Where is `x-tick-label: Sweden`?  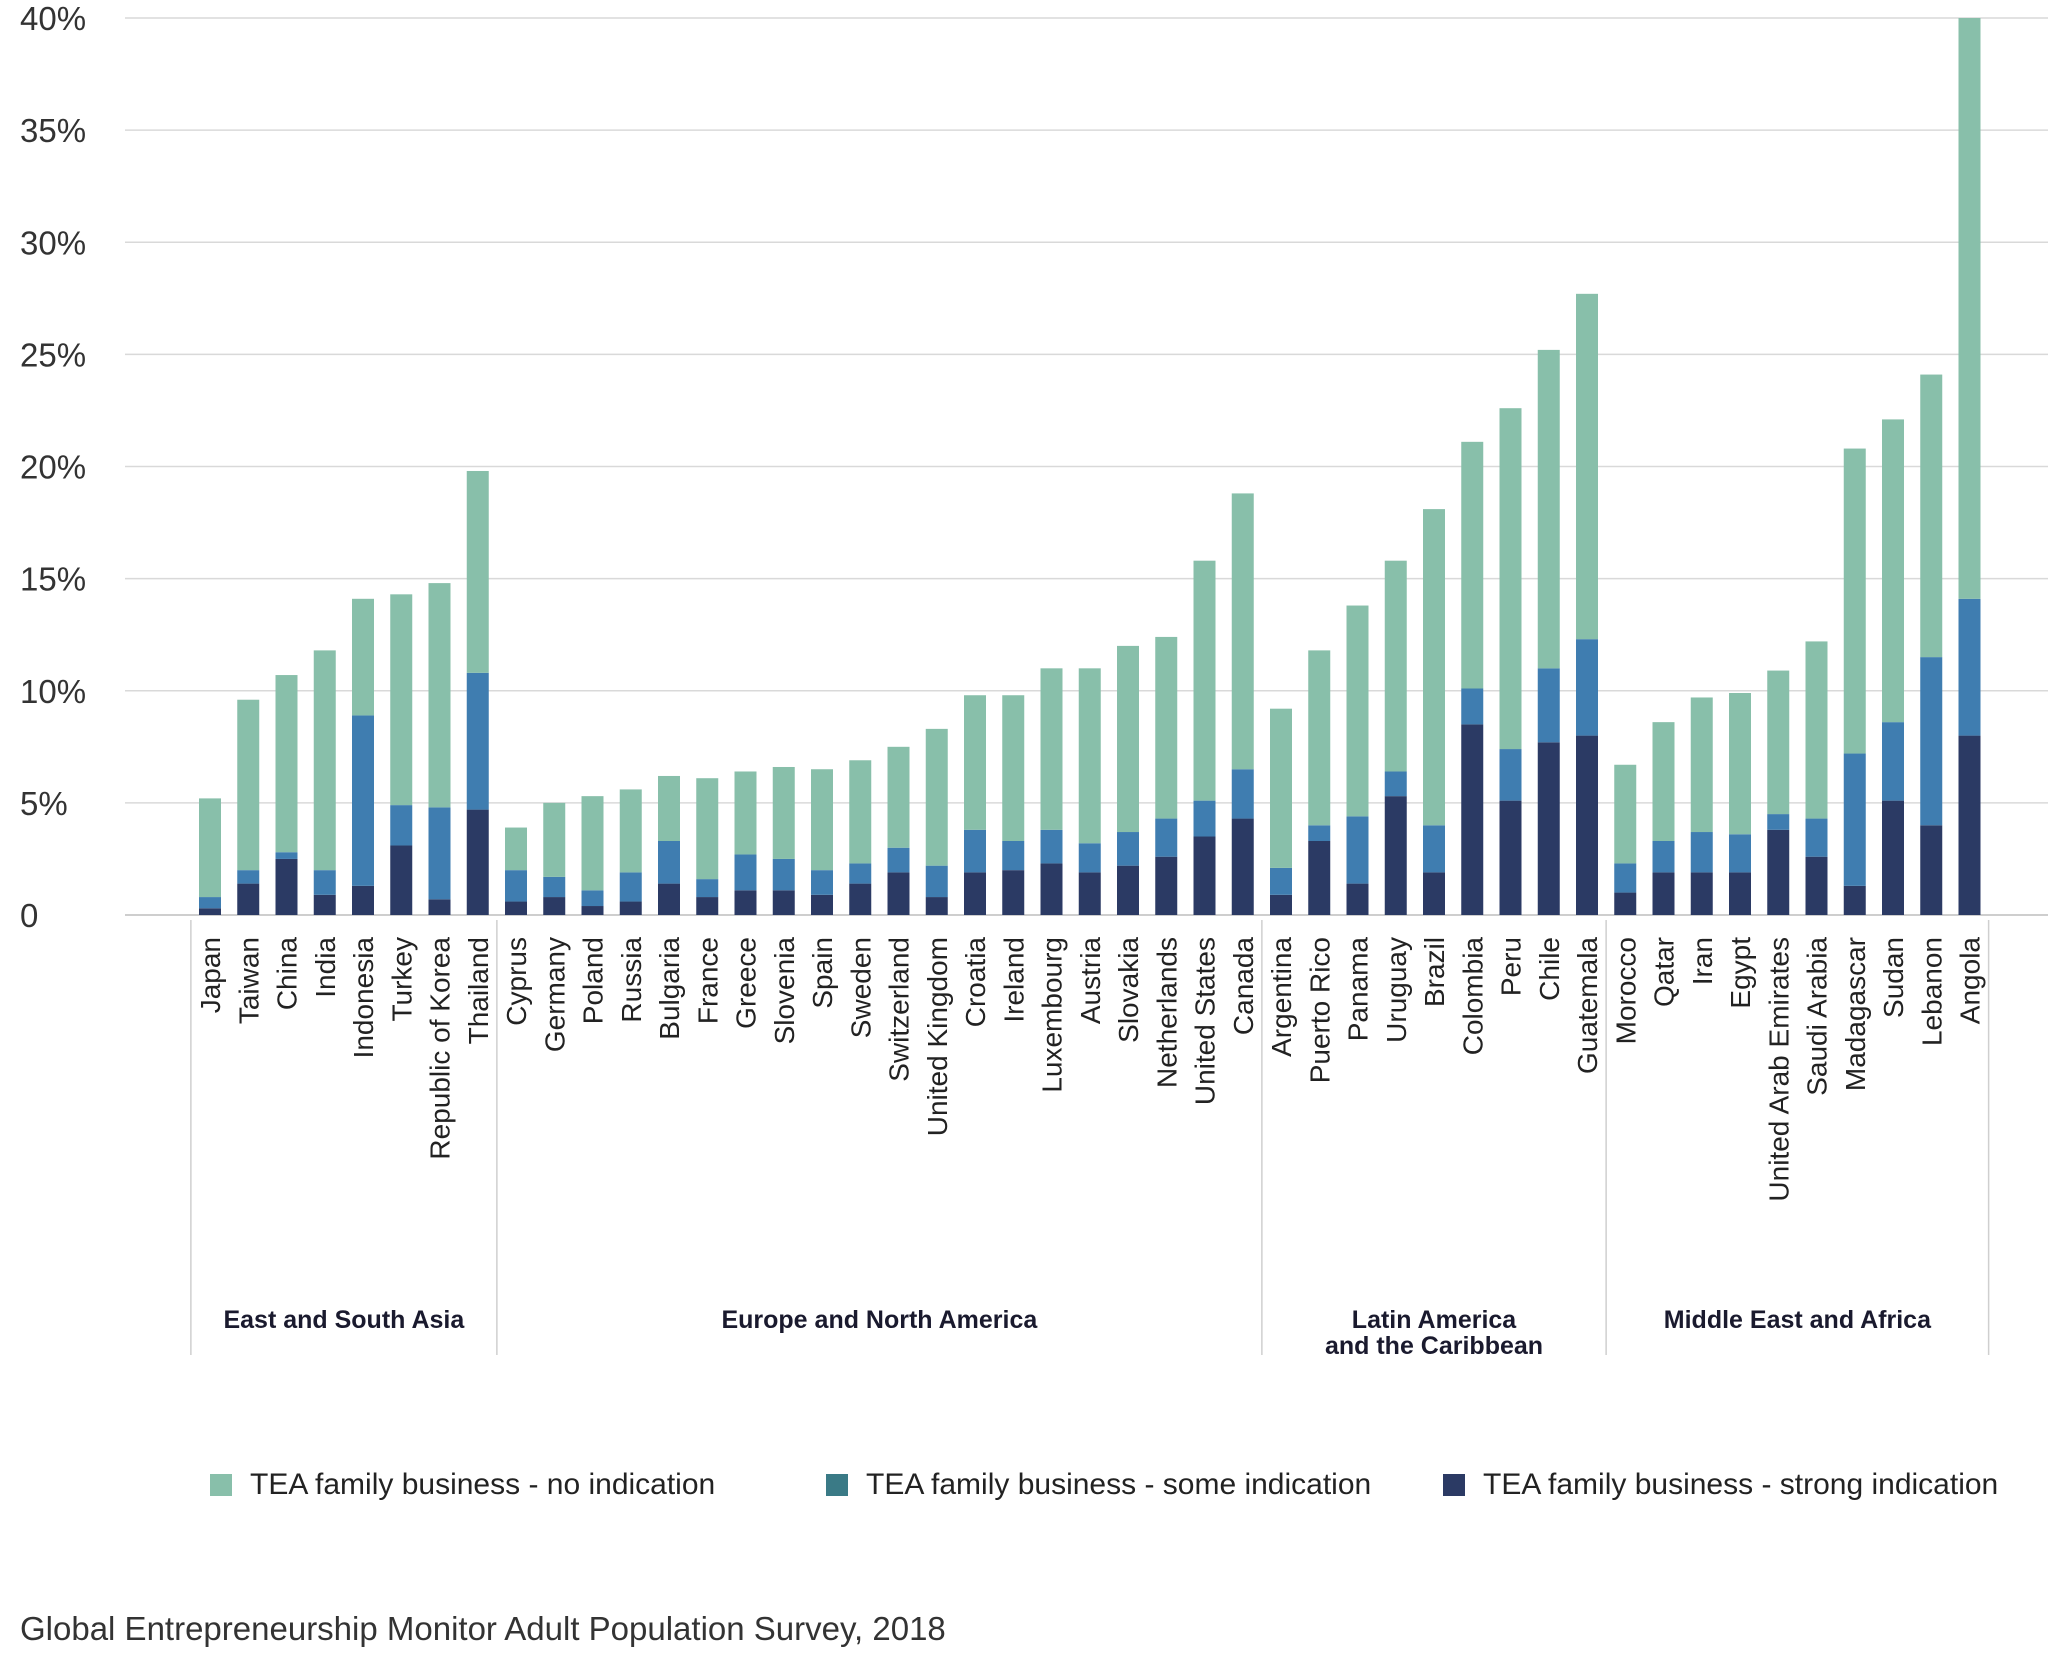
x-tick-label: Sweden is located at coordinates (860, 987).